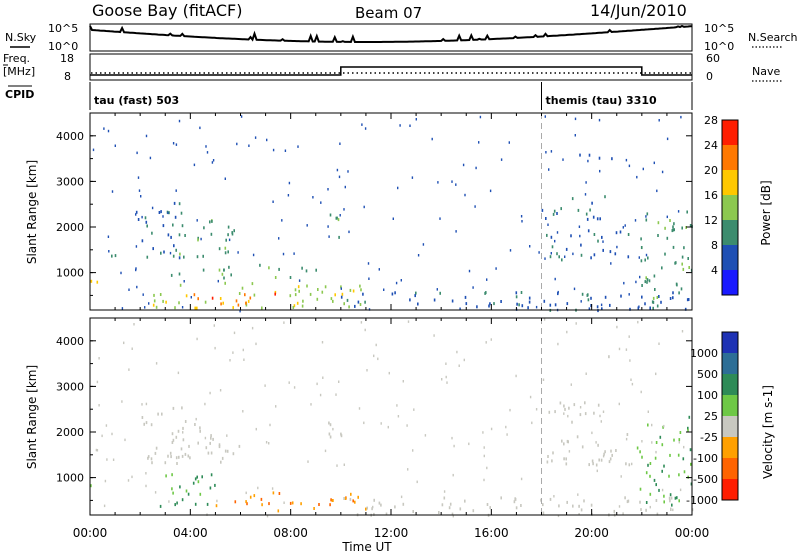 The height and width of the screenshot is (558, 800). Describe the element at coordinates (63, 28) in the screenshot. I see `nsky-tick-top: 10^5` at that location.